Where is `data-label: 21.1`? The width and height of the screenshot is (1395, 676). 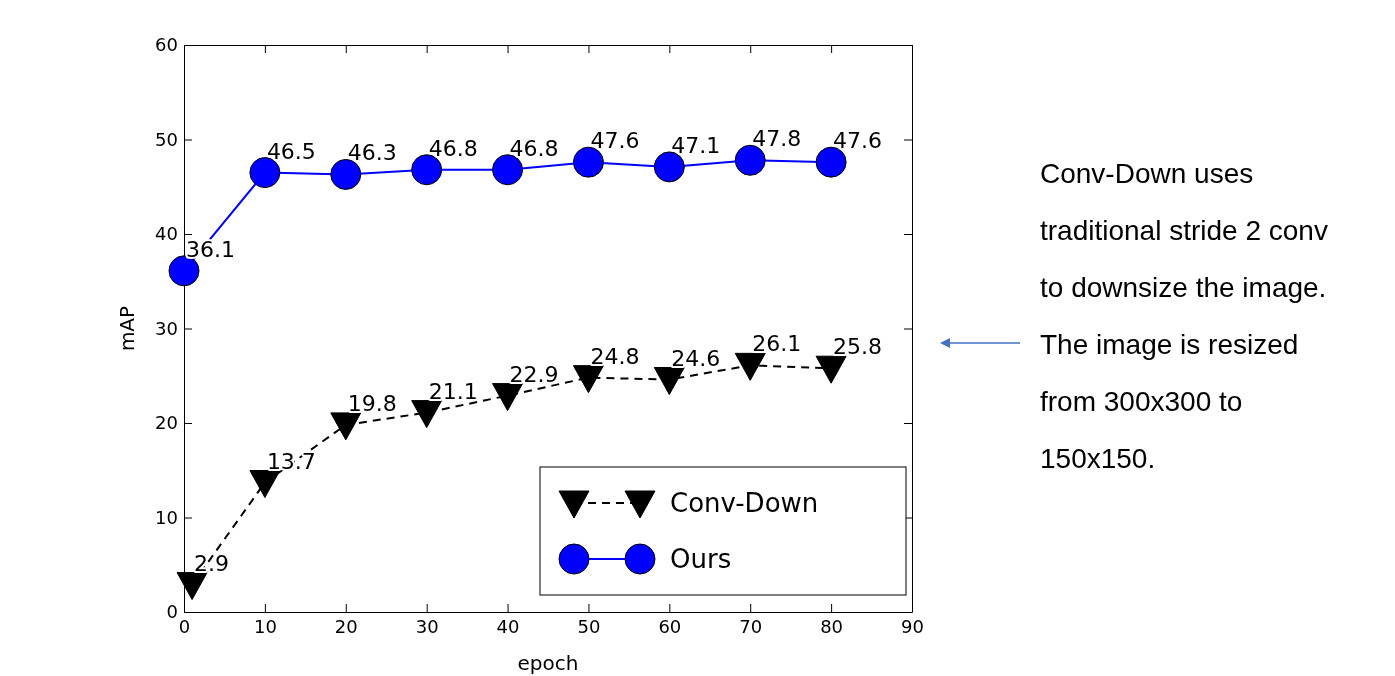
data-label: 21.1 is located at coordinates (453, 391).